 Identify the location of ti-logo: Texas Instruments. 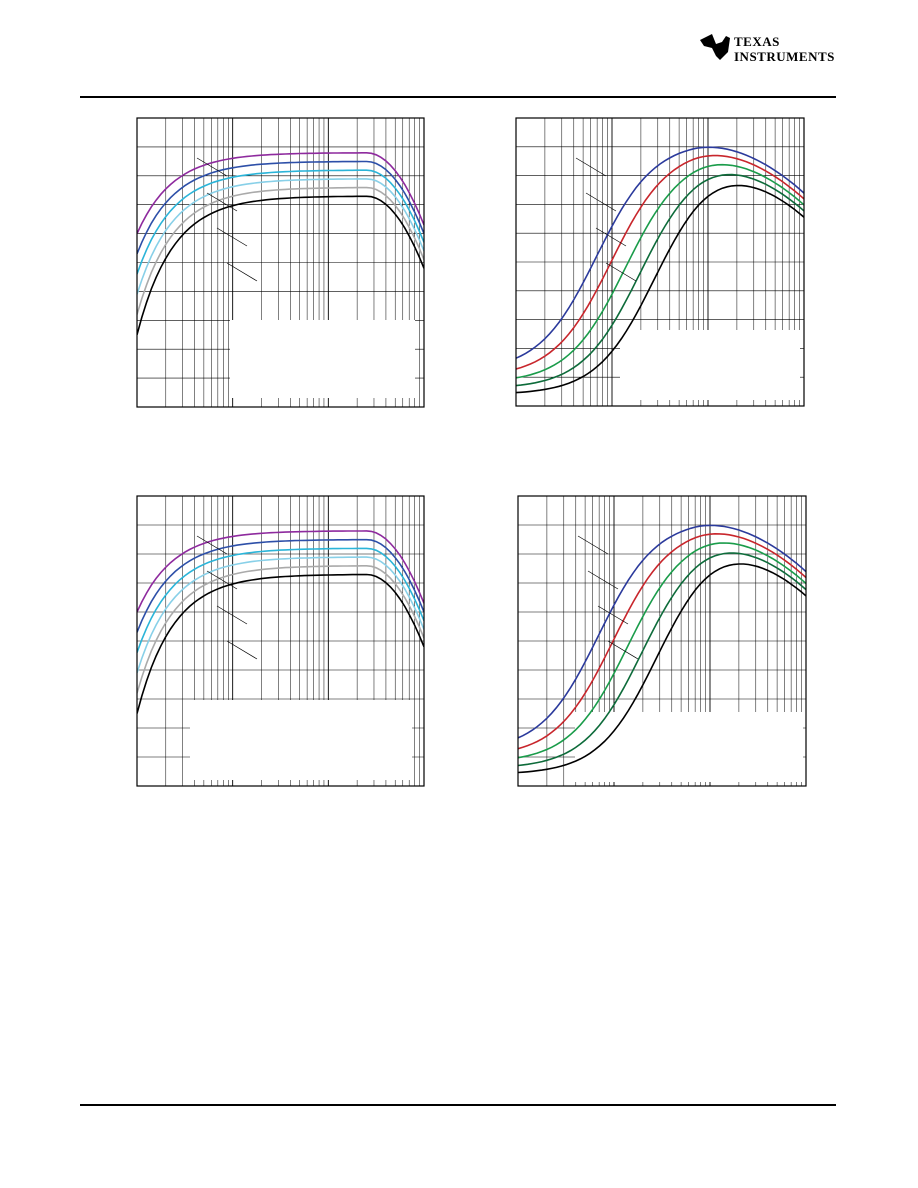
(767, 49).